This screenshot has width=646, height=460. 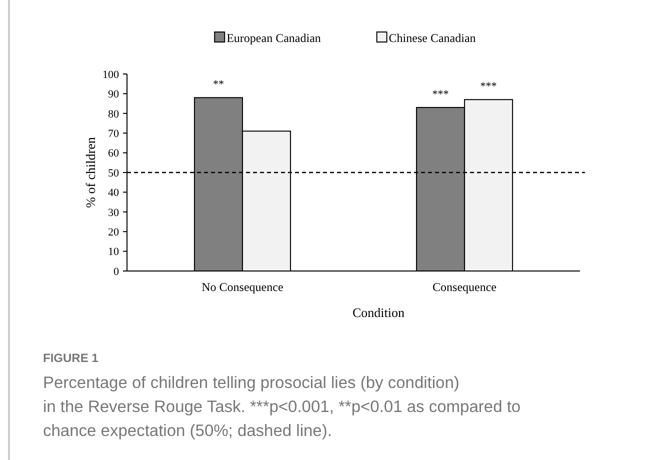 I want to click on y-tick-label: 50, so click(x=114, y=173).